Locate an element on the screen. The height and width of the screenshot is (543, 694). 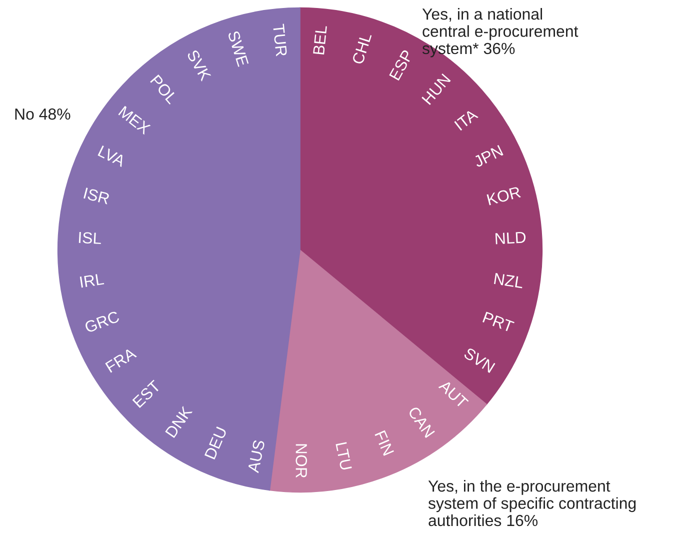
text: TUR is located at coordinates (280, 40).